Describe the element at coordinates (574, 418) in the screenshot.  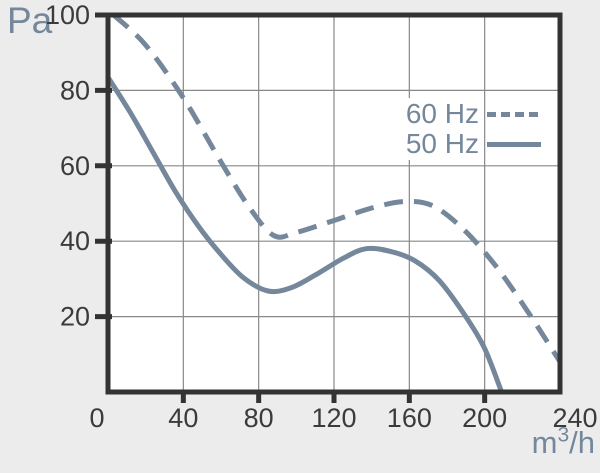
I see `x-tick-label-240: 240` at that location.